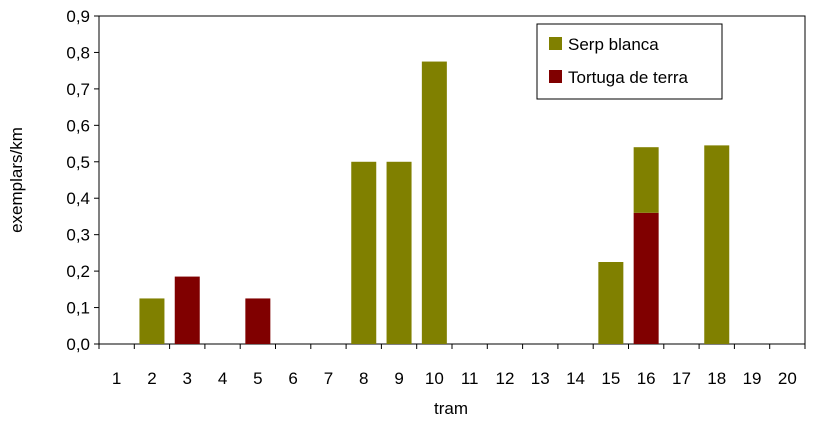 The width and height of the screenshot is (814, 424). I want to click on x-tick-label: 17, so click(681, 378).